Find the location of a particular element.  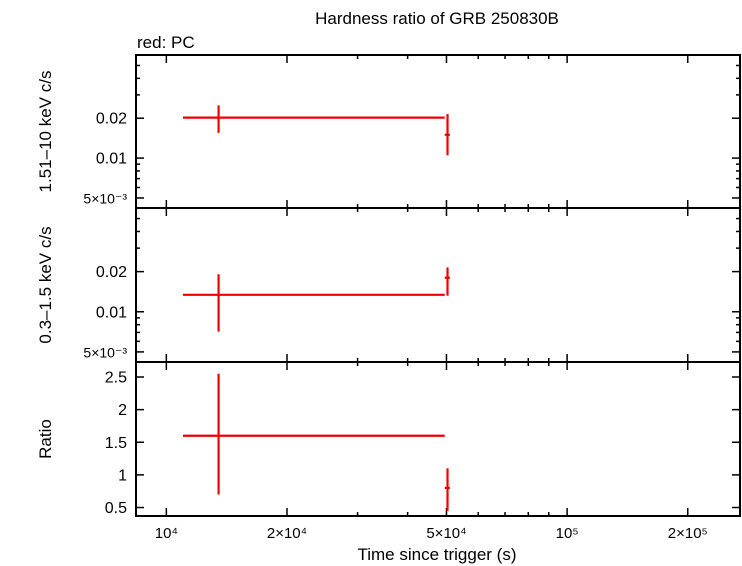

y-tick-label: 2 is located at coordinates (122, 410).